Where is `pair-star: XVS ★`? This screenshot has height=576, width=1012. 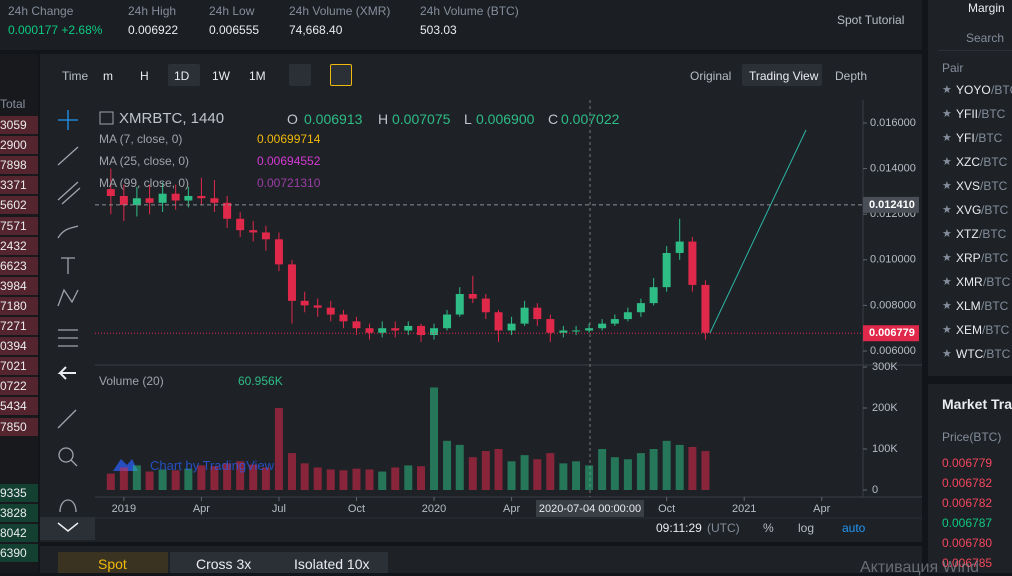 pair-star: XVS ★ is located at coordinates (961, 186).